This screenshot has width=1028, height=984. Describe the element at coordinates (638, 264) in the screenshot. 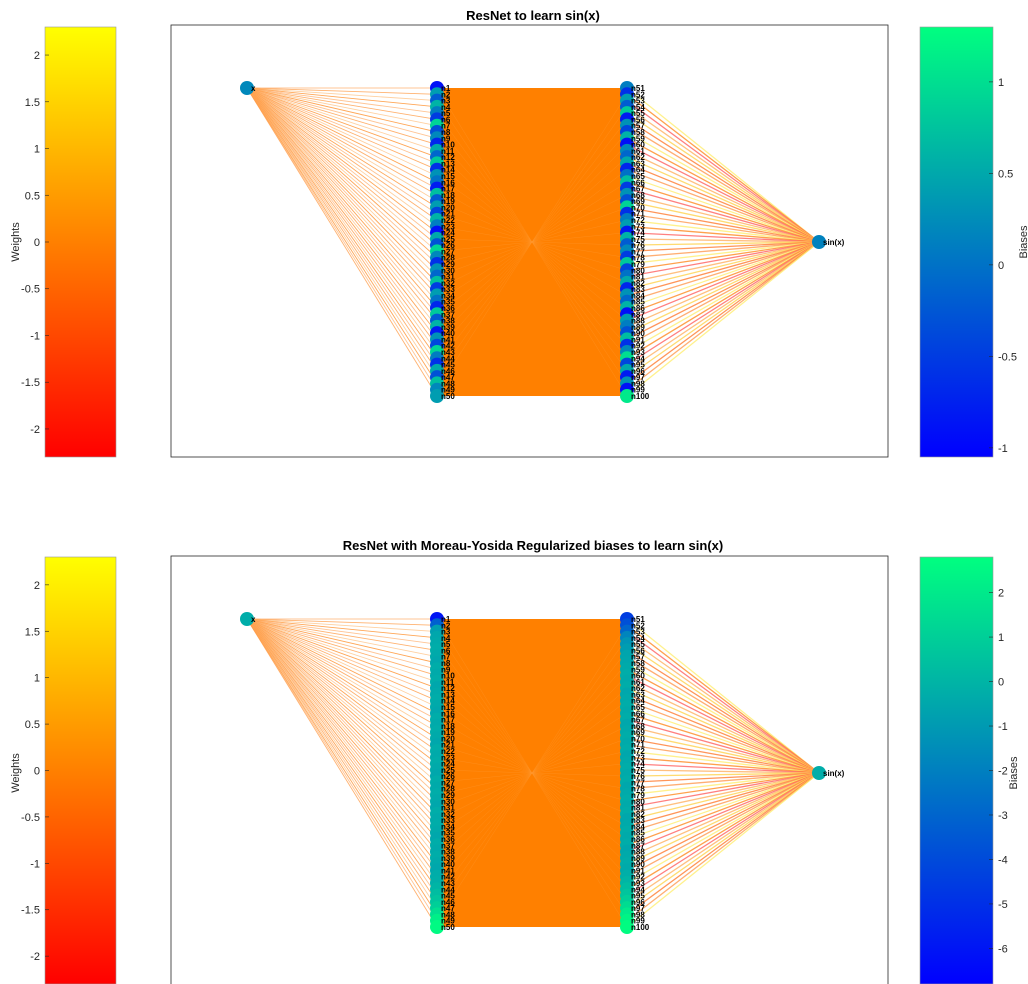

I see `hidden-node-label: n79` at that location.